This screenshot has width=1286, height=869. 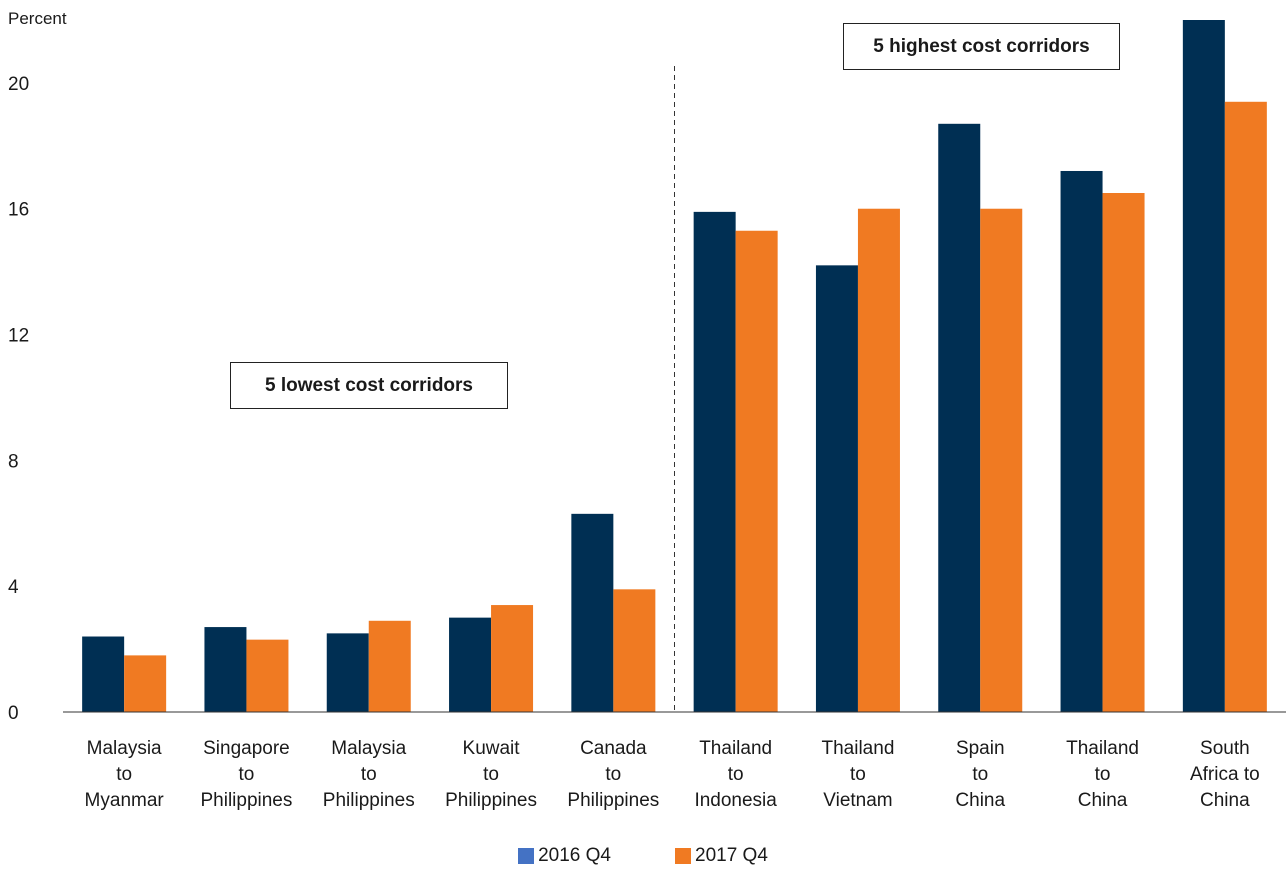 I want to click on x-category-label: Vietnam, so click(x=857, y=800).